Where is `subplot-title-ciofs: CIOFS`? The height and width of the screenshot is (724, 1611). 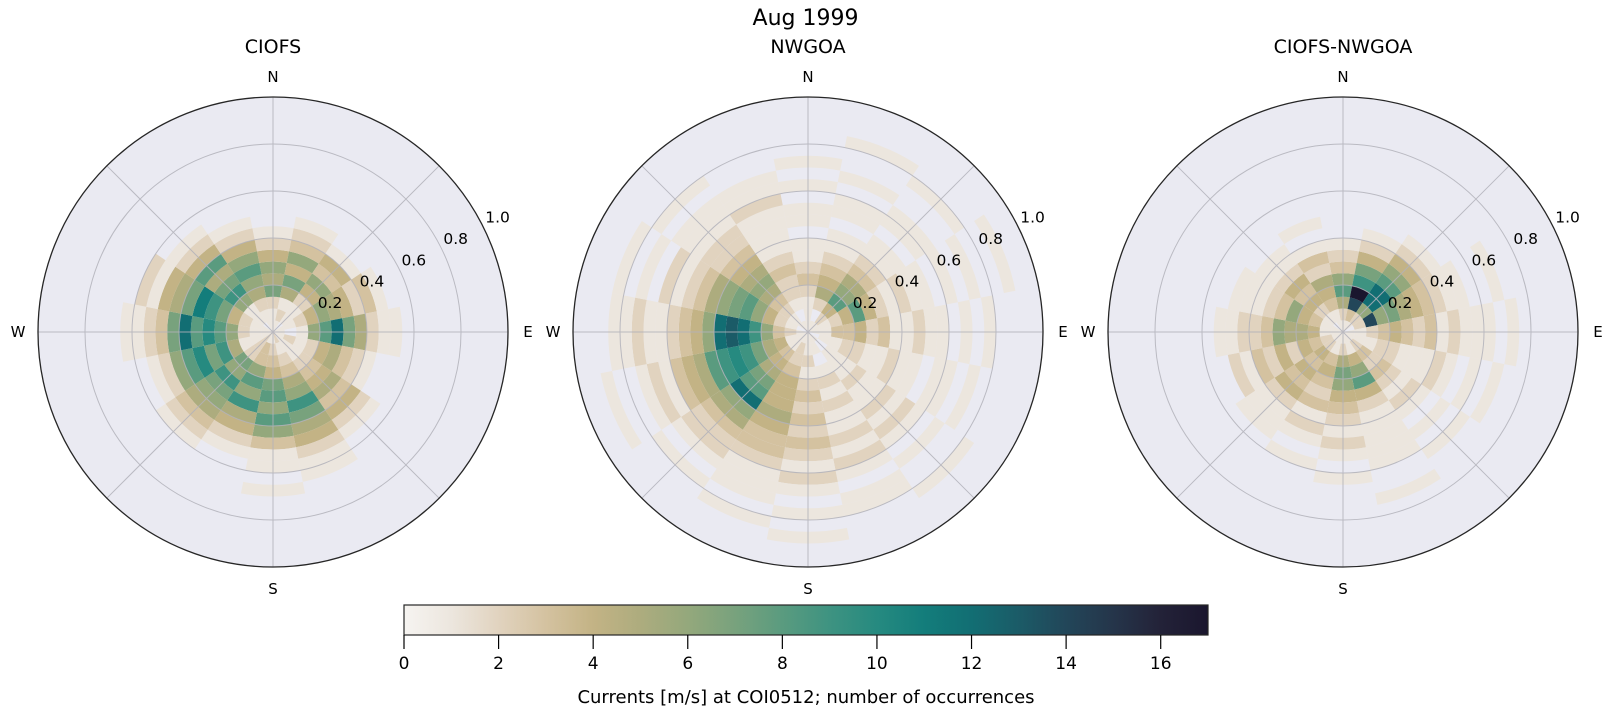
subplot-title-ciofs: CIOFS is located at coordinates (273, 47).